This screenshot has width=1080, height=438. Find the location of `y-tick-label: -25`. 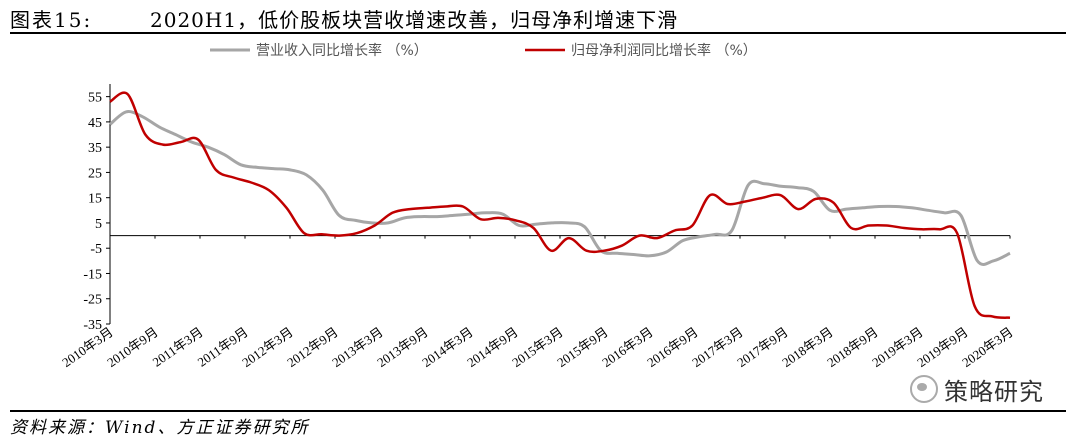

y-tick-label: -25 is located at coordinates (92, 300).